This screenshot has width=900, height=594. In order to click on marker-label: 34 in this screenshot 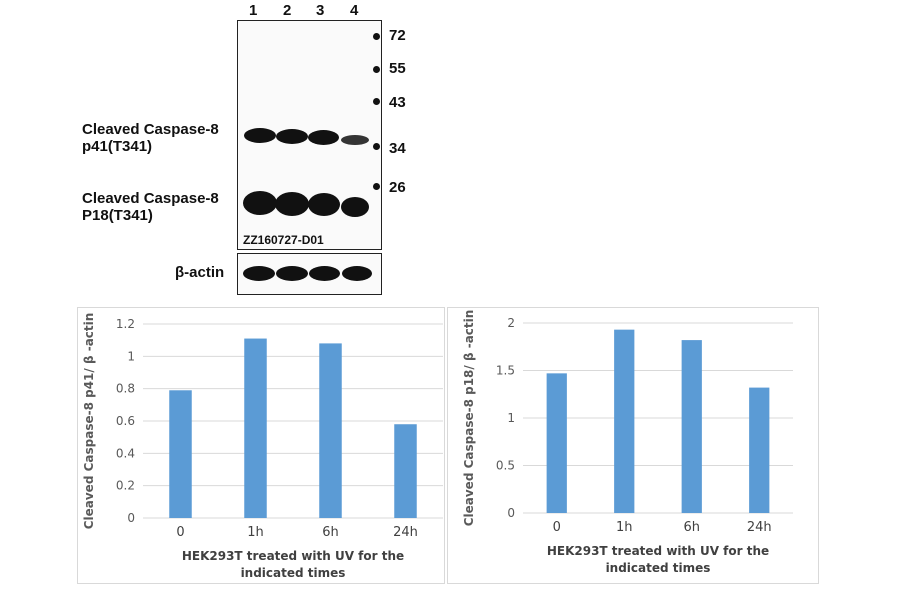, I will do `click(397, 148)`.